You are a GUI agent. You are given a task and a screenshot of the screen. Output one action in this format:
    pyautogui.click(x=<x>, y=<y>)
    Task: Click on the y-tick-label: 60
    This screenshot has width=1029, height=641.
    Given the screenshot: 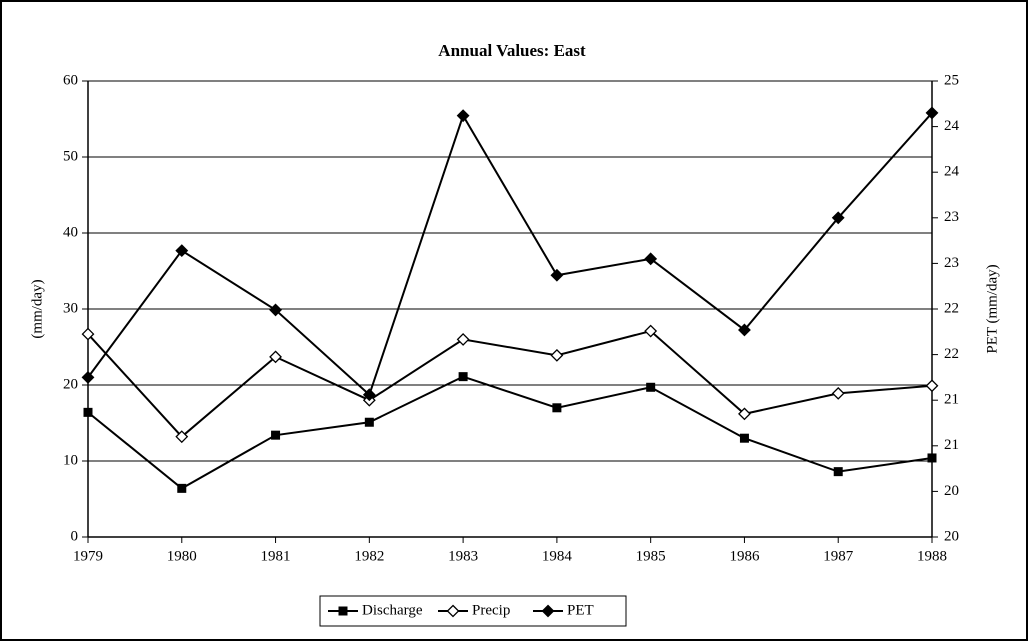 What is the action you would take?
    pyautogui.click(x=70, y=80)
    